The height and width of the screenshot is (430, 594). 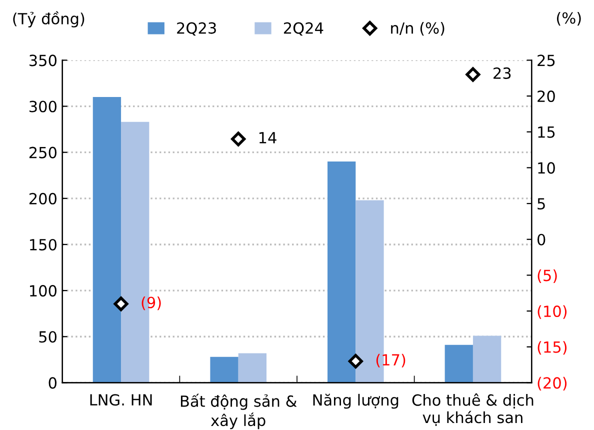 What do you see at coordinates (546, 60) in the screenshot?
I see `y2-tick-label: 25` at bounding box center [546, 60].